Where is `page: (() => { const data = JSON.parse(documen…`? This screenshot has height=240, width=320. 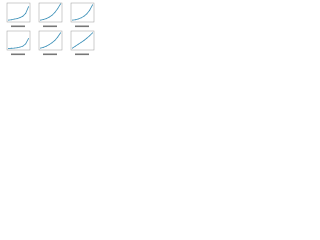
page: (() => { const data = JSON.parse(documen… is located at coordinates (50, 29).